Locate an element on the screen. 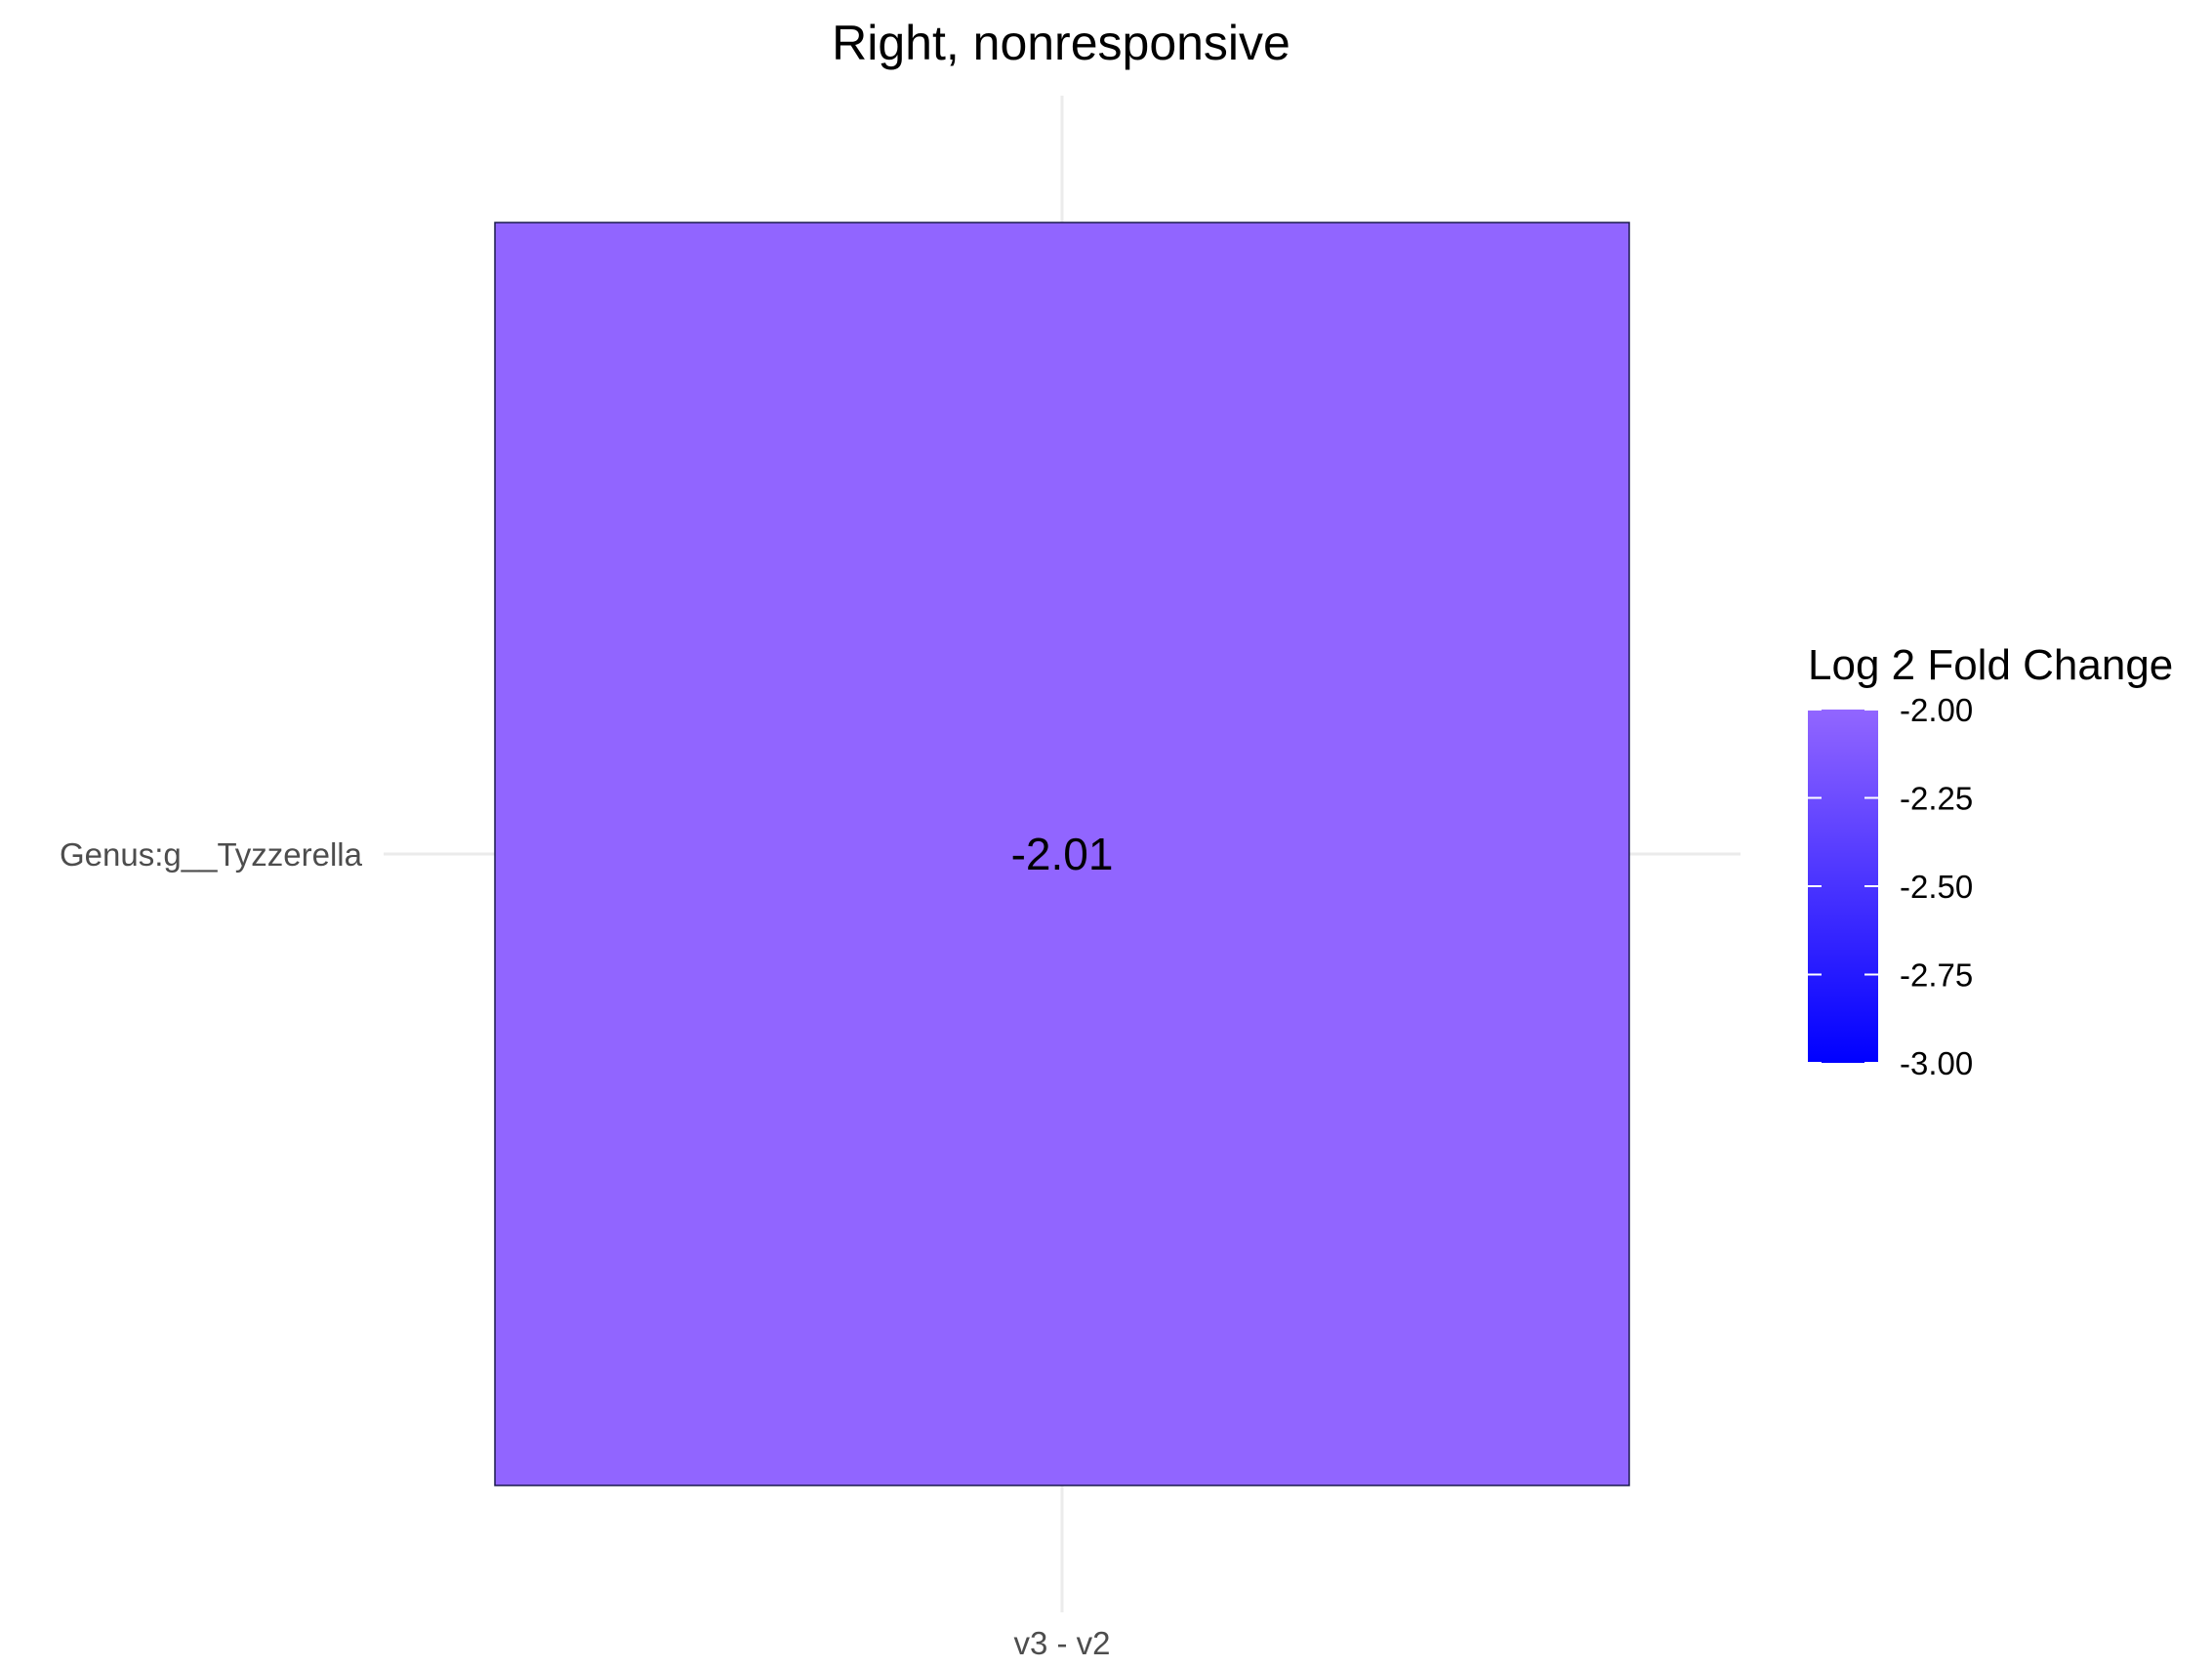 The width and height of the screenshot is (2212, 1667). legend-tick-label: -2.00 is located at coordinates (1936, 710).